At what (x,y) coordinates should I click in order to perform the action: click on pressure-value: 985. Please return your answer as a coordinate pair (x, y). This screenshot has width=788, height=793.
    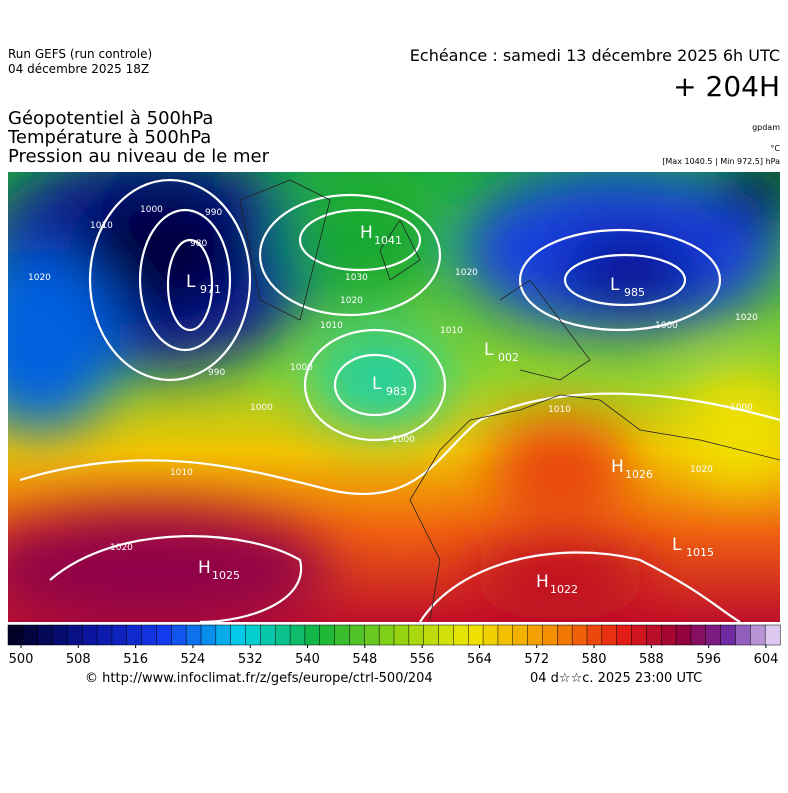
    Looking at the image, I should click on (634, 292).